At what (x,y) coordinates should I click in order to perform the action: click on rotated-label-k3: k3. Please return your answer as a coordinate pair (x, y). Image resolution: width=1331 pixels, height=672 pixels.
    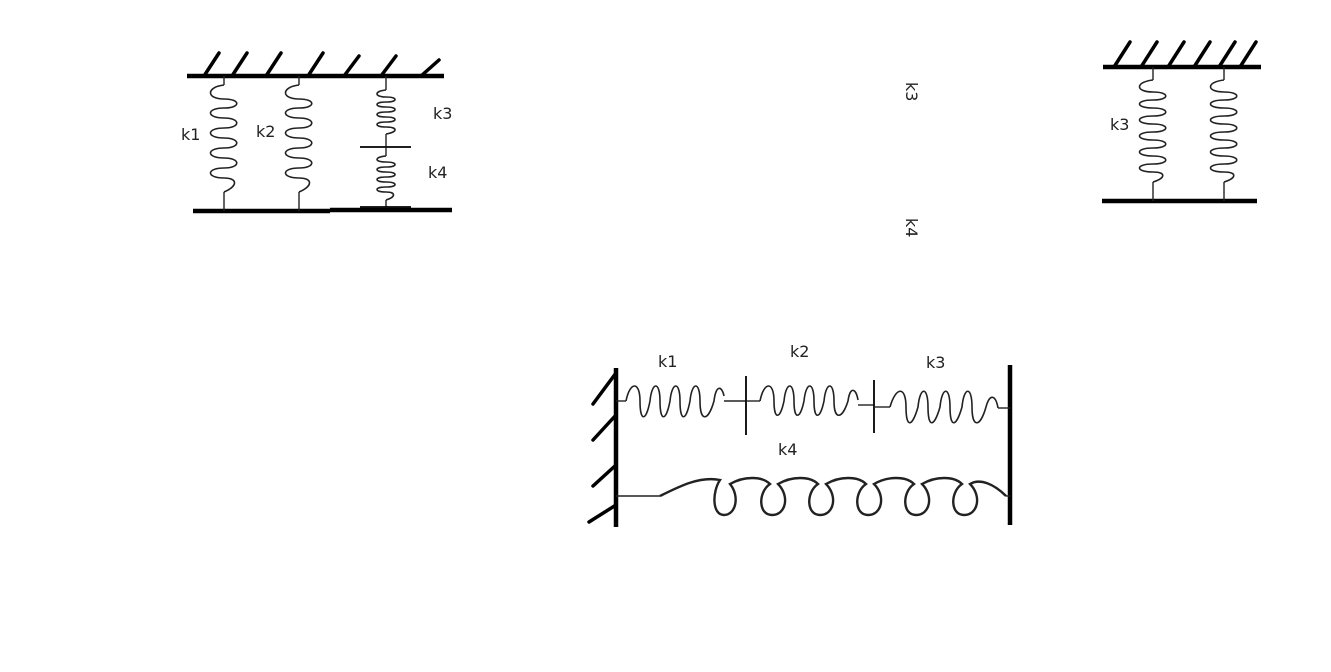
    Looking at the image, I should click on (911, 91).